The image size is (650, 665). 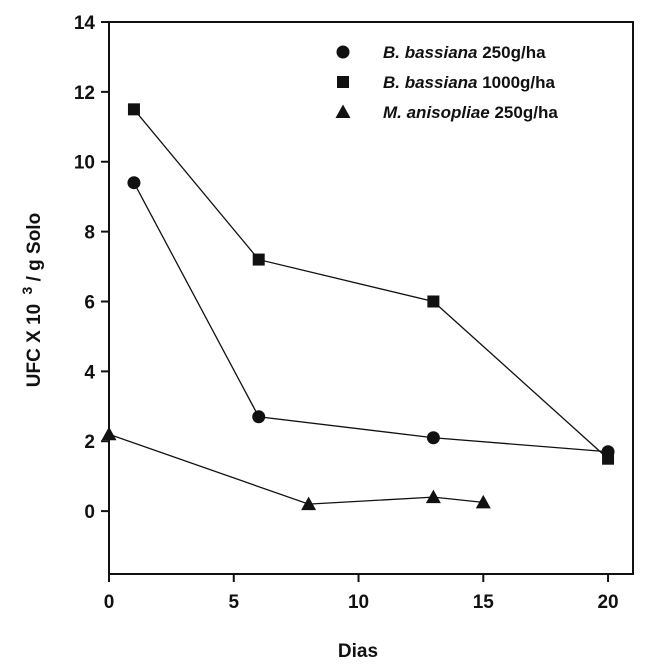 What do you see at coordinates (358, 602) in the screenshot?
I see `x-tick-label: 10` at bounding box center [358, 602].